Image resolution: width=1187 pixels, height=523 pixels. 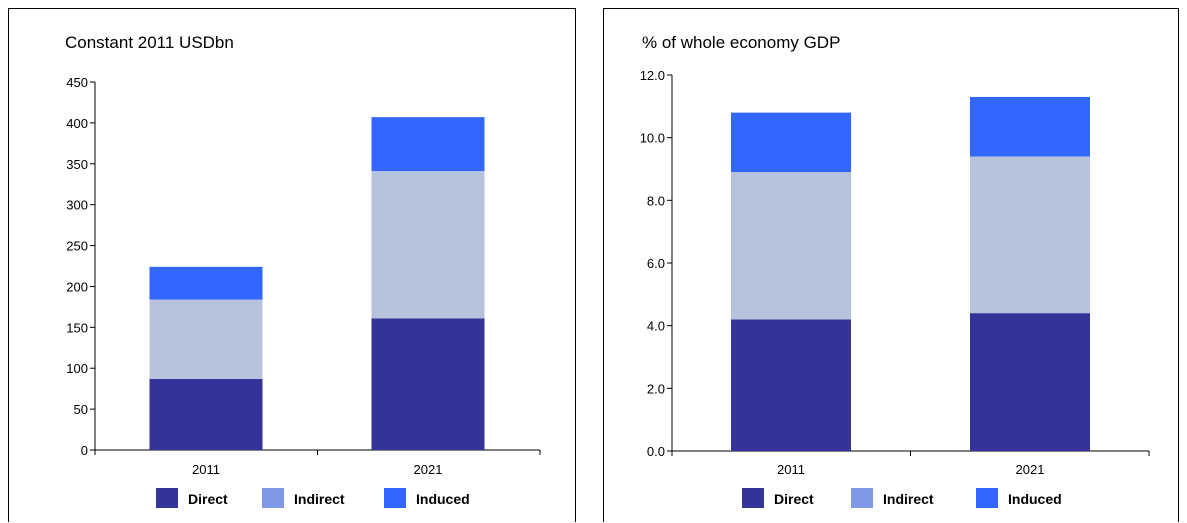 I want to click on y-tick-label: 100, so click(x=77, y=368).